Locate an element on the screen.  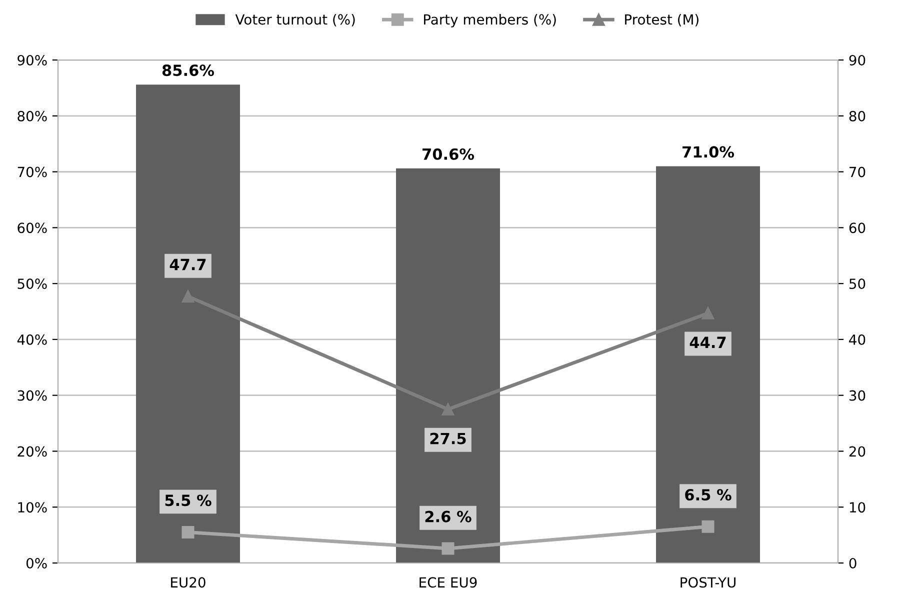
y2-tick-label: 20 is located at coordinates (857, 451).